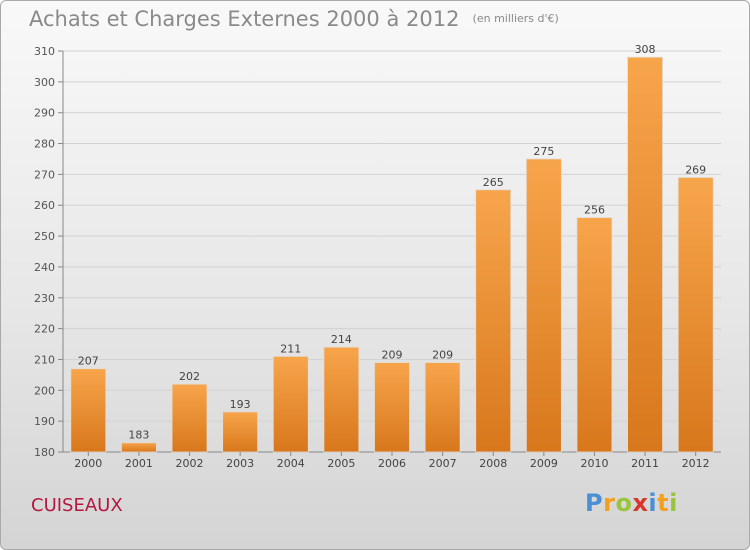 This screenshot has height=550, width=750. Describe the element at coordinates (88, 463) in the screenshot. I see `x-tick-label: 2000` at that location.